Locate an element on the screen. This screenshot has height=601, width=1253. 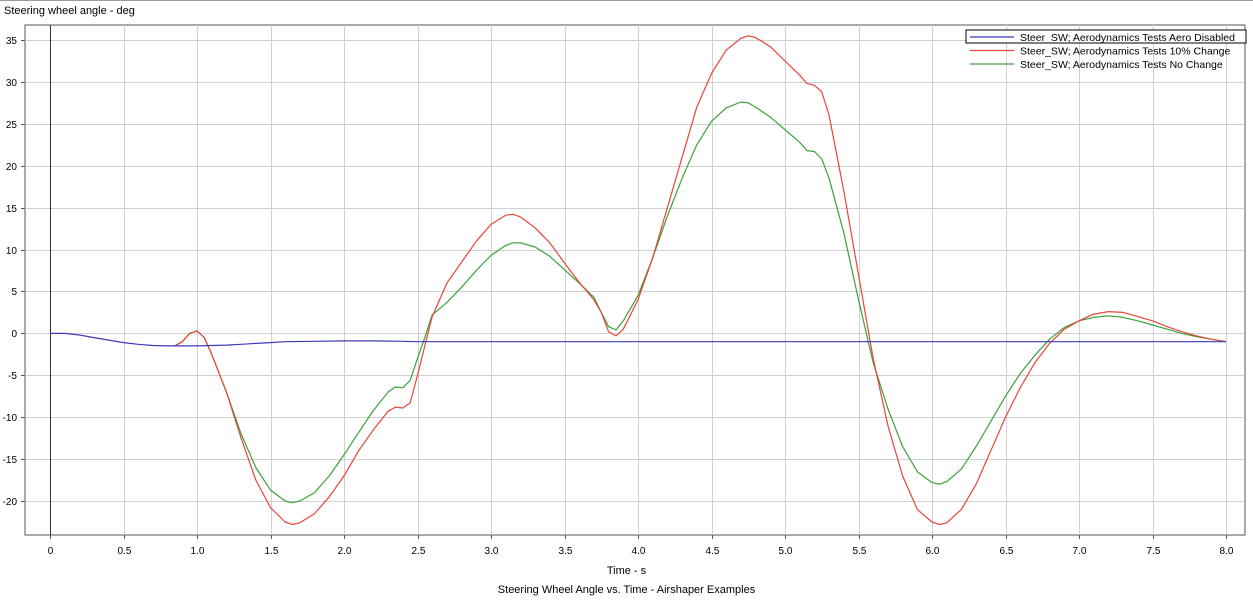
x-tick-label: 5.5 is located at coordinates (860, 551).